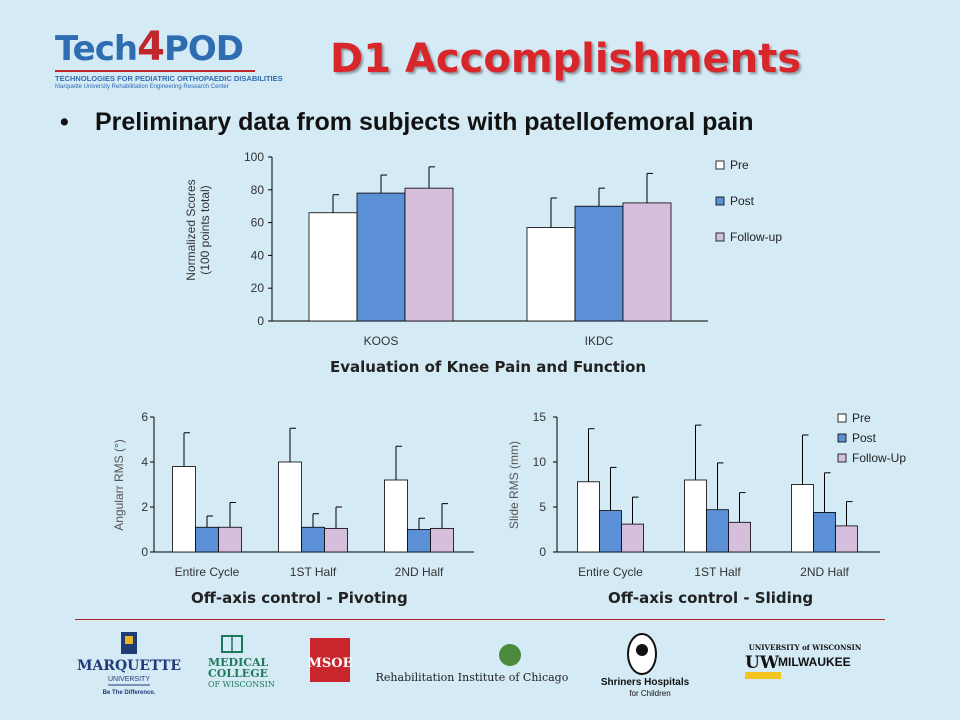 The width and height of the screenshot is (960, 720). What do you see at coordinates (205, 229) in the screenshot?
I see `y-axis-label: (100 points total)` at bounding box center [205, 229].